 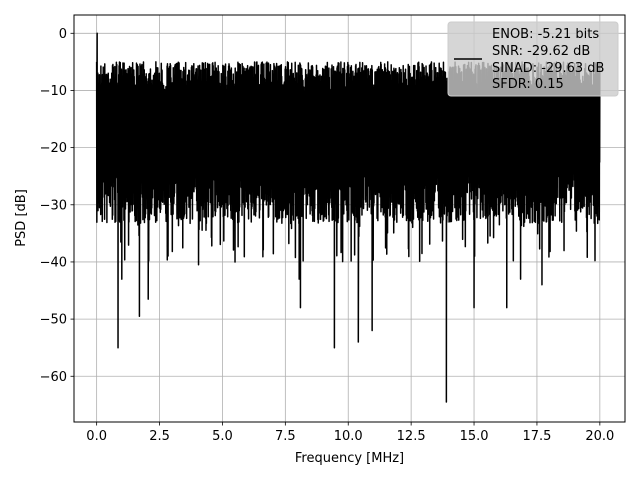 What do you see at coordinates (53, 91) in the screenshot?
I see `y-tick-label: −10` at bounding box center [53, 91].